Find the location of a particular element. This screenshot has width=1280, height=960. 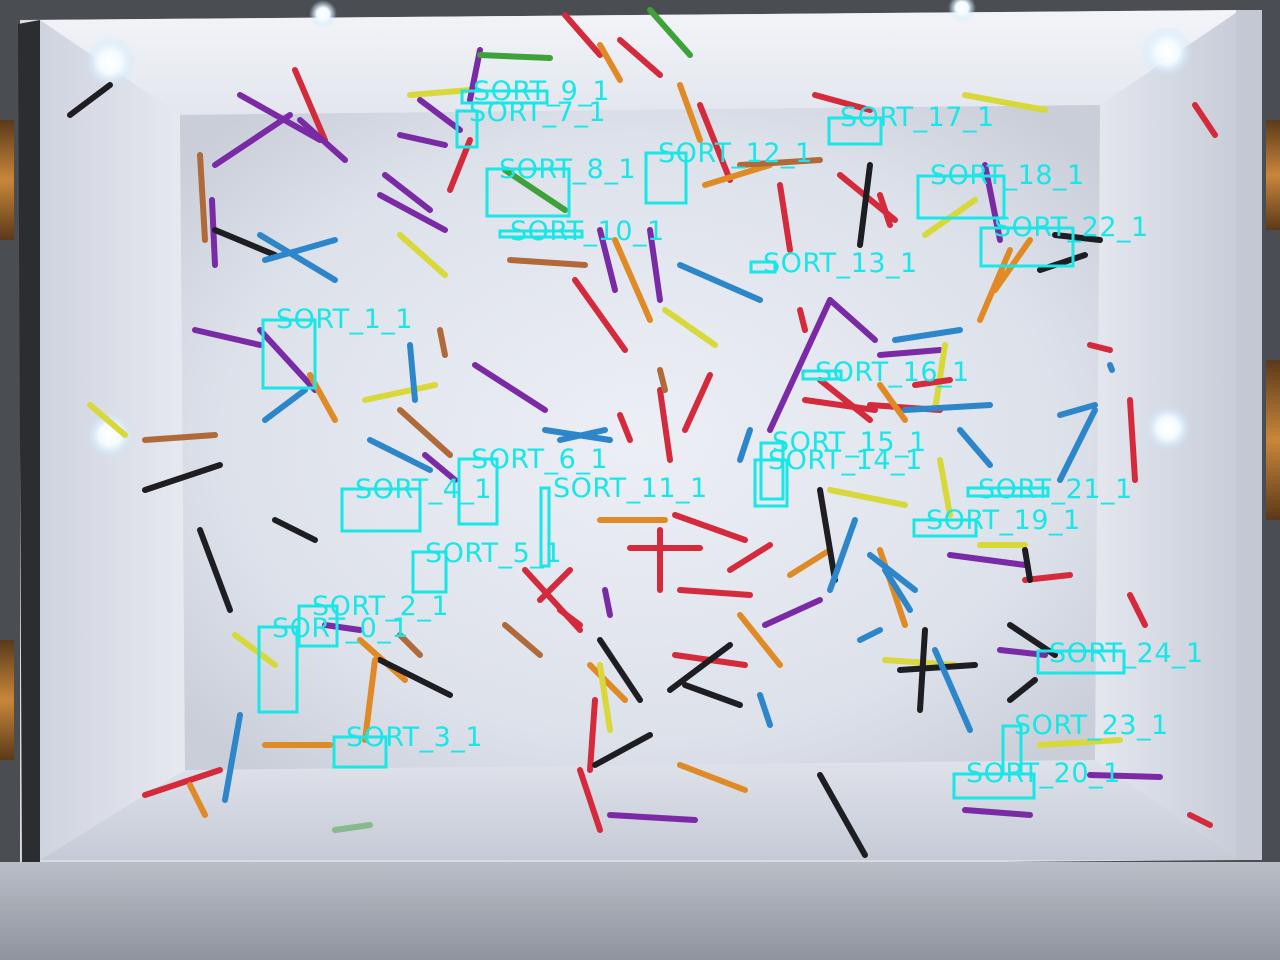

detection-label-sort-8: SORT_8_1 is located at coordinates (568, 169).